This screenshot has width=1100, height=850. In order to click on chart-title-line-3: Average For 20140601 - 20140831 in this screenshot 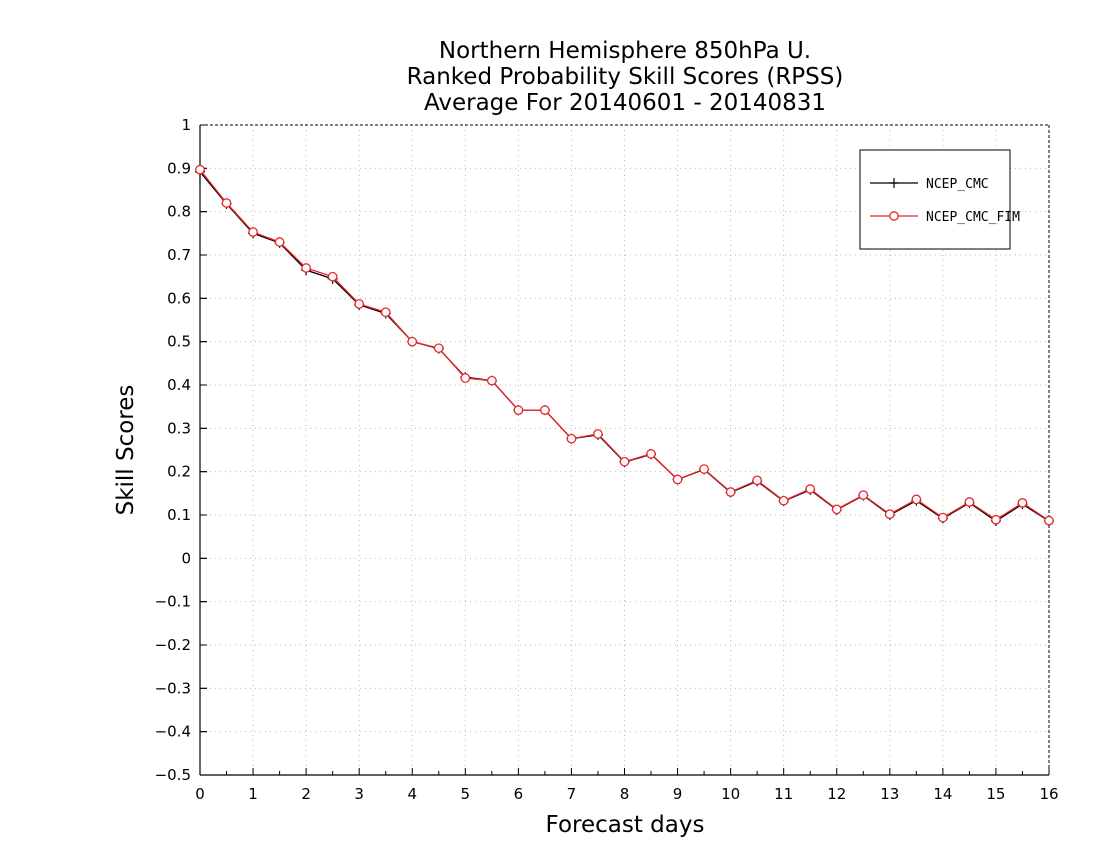, I will do `click(625, 103)`.